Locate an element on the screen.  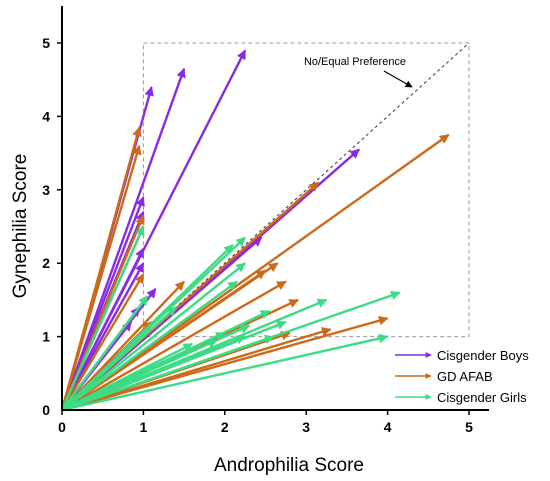
x-tick-label: 2 is located at coordinates (225, 427).